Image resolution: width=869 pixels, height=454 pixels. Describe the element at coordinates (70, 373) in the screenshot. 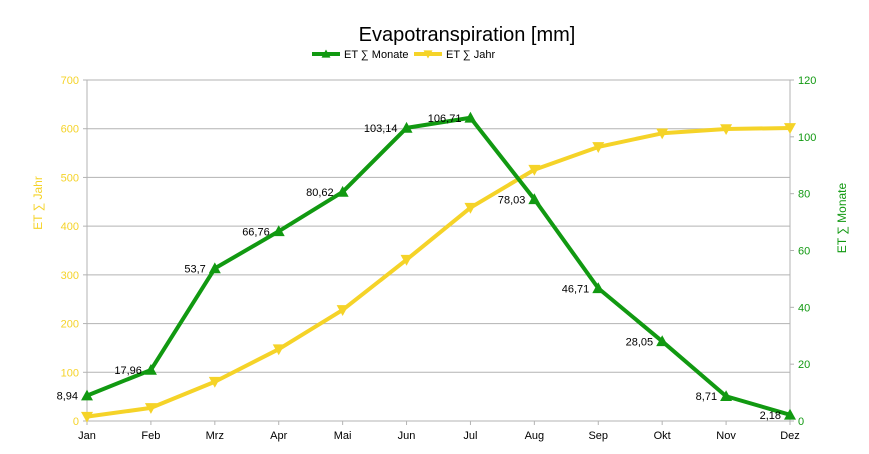

I see `left-tick-label: 100` at that location.